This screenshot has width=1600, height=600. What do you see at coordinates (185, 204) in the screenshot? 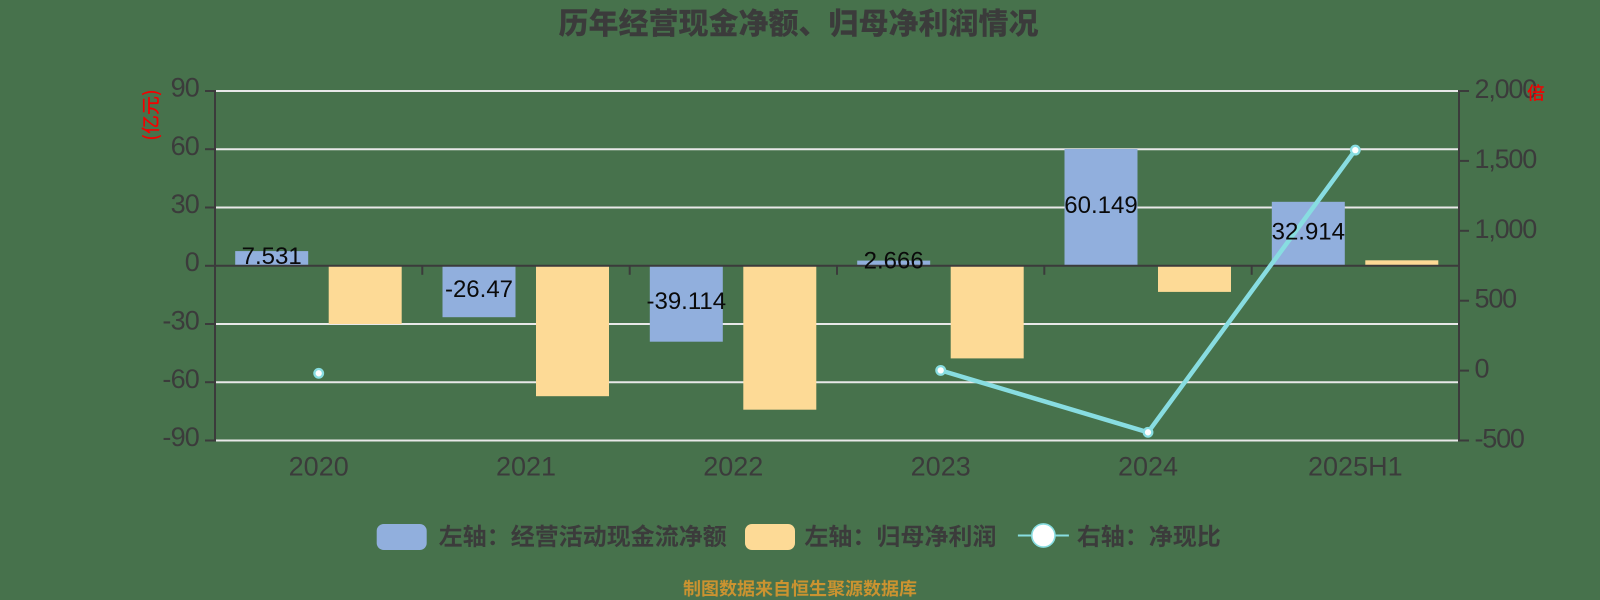
I see `svg-text: 30` at bounding box center [185, 204].